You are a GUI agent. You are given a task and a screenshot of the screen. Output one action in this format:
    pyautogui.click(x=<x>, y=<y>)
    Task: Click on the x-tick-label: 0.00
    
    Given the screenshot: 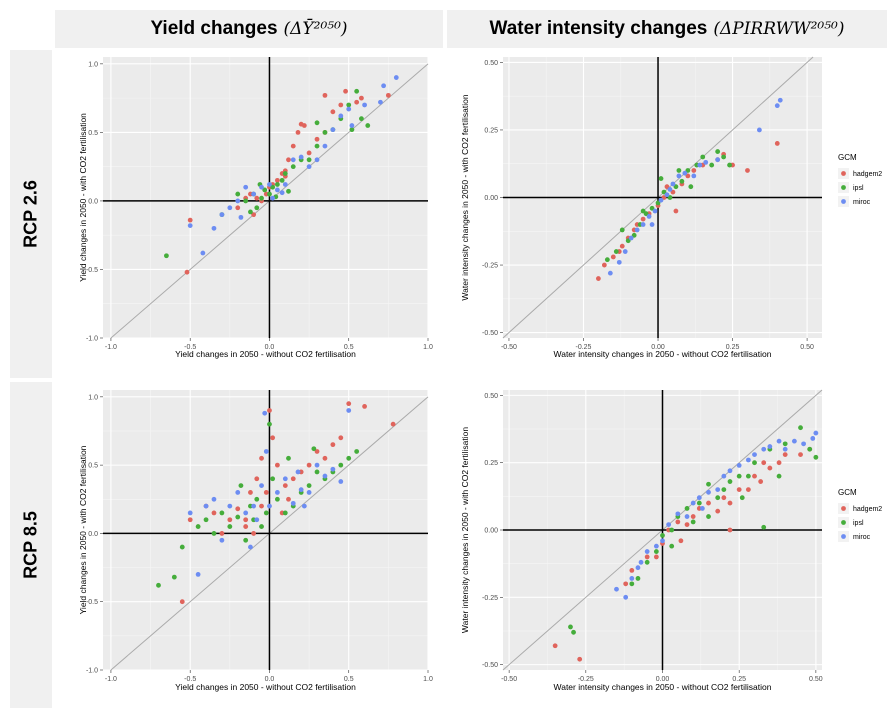 What is the action you would take?
    pyautogui.click(x=663, y=679)
    